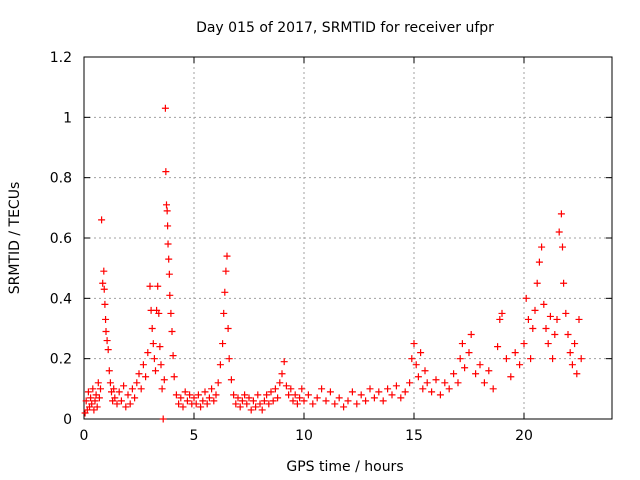 The width and height of the screenshot is (640, 480). What do you see at coordinates (524, 436) in the screenshot?
I see `x-tick-label: 20` at bounding box center [524, 436].